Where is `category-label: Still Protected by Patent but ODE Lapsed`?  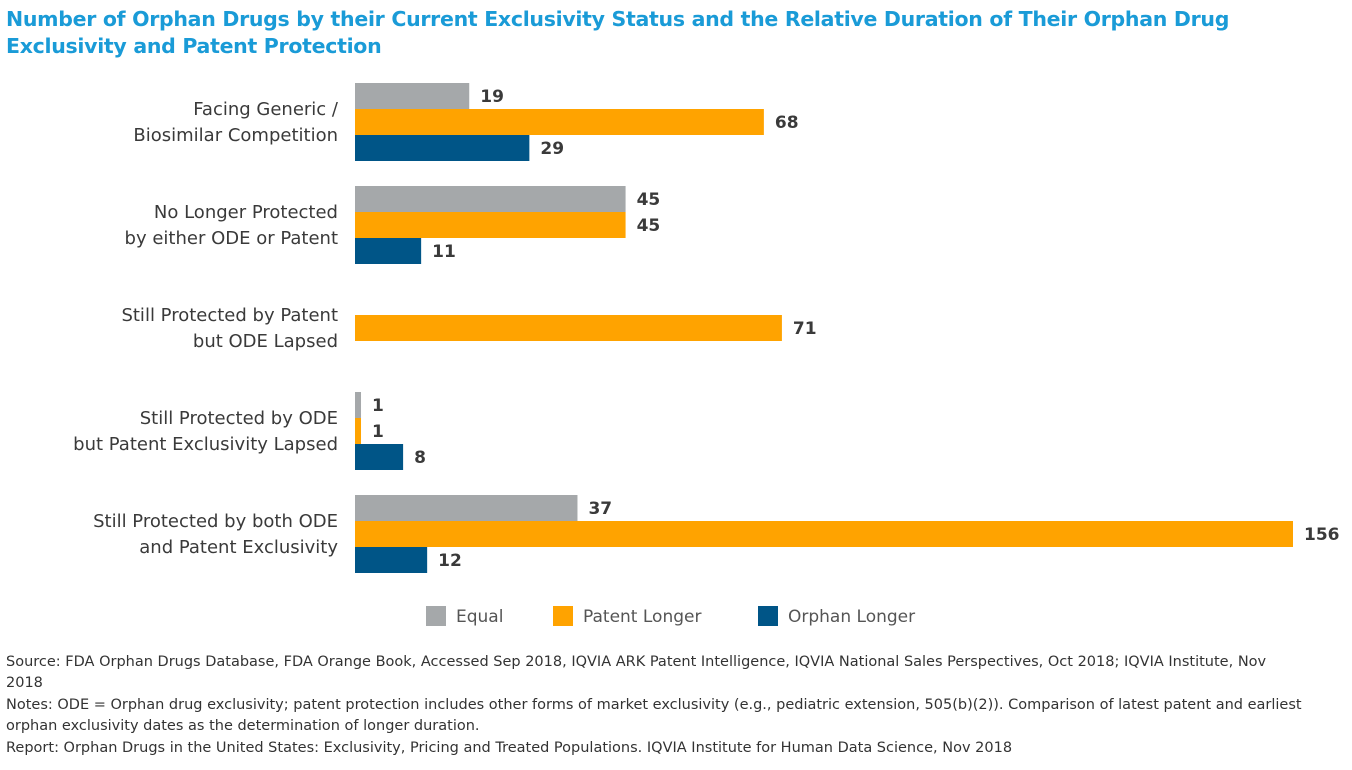
category-label: Still Protected by Patent but ODE Lapsed is located at coordinates (229, 328).